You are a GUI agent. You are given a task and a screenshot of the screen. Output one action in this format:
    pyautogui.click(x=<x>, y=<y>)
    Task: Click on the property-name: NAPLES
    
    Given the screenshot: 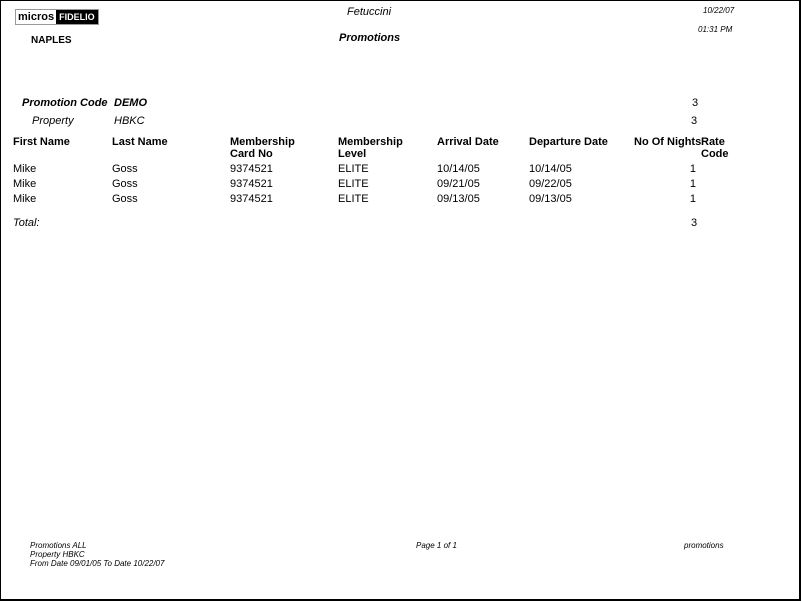 What is the action you would take?
    pyautogui.click(x=51, y=40)
    